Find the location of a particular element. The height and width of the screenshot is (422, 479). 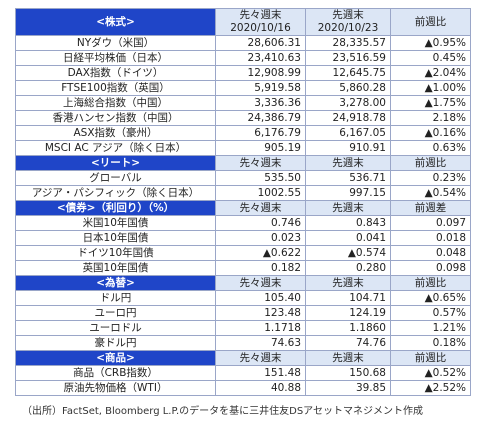

cell-value: 0.280 is located at coordinates (348, 268).